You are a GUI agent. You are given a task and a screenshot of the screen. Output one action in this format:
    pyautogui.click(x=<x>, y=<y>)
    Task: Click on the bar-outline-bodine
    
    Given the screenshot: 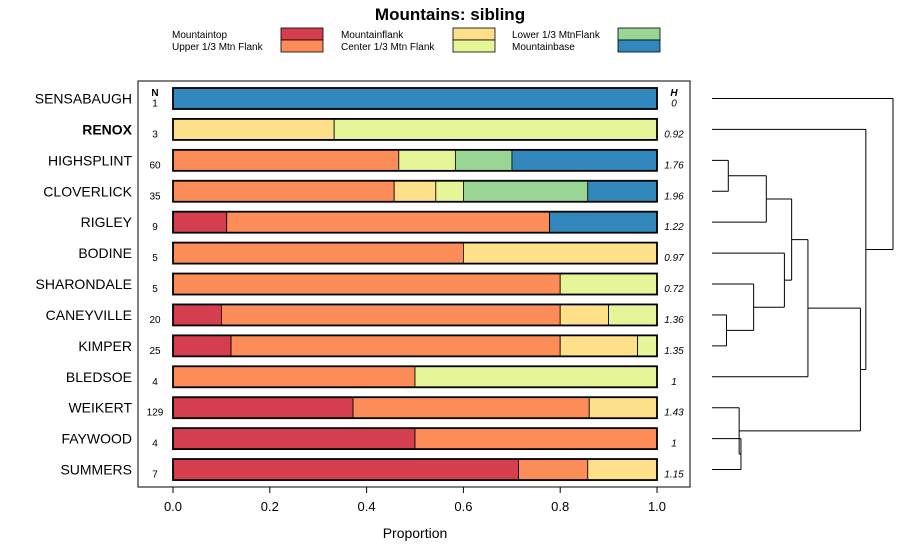 What is the action you would take?
    pyautogui.click(x=415, y=253)
    